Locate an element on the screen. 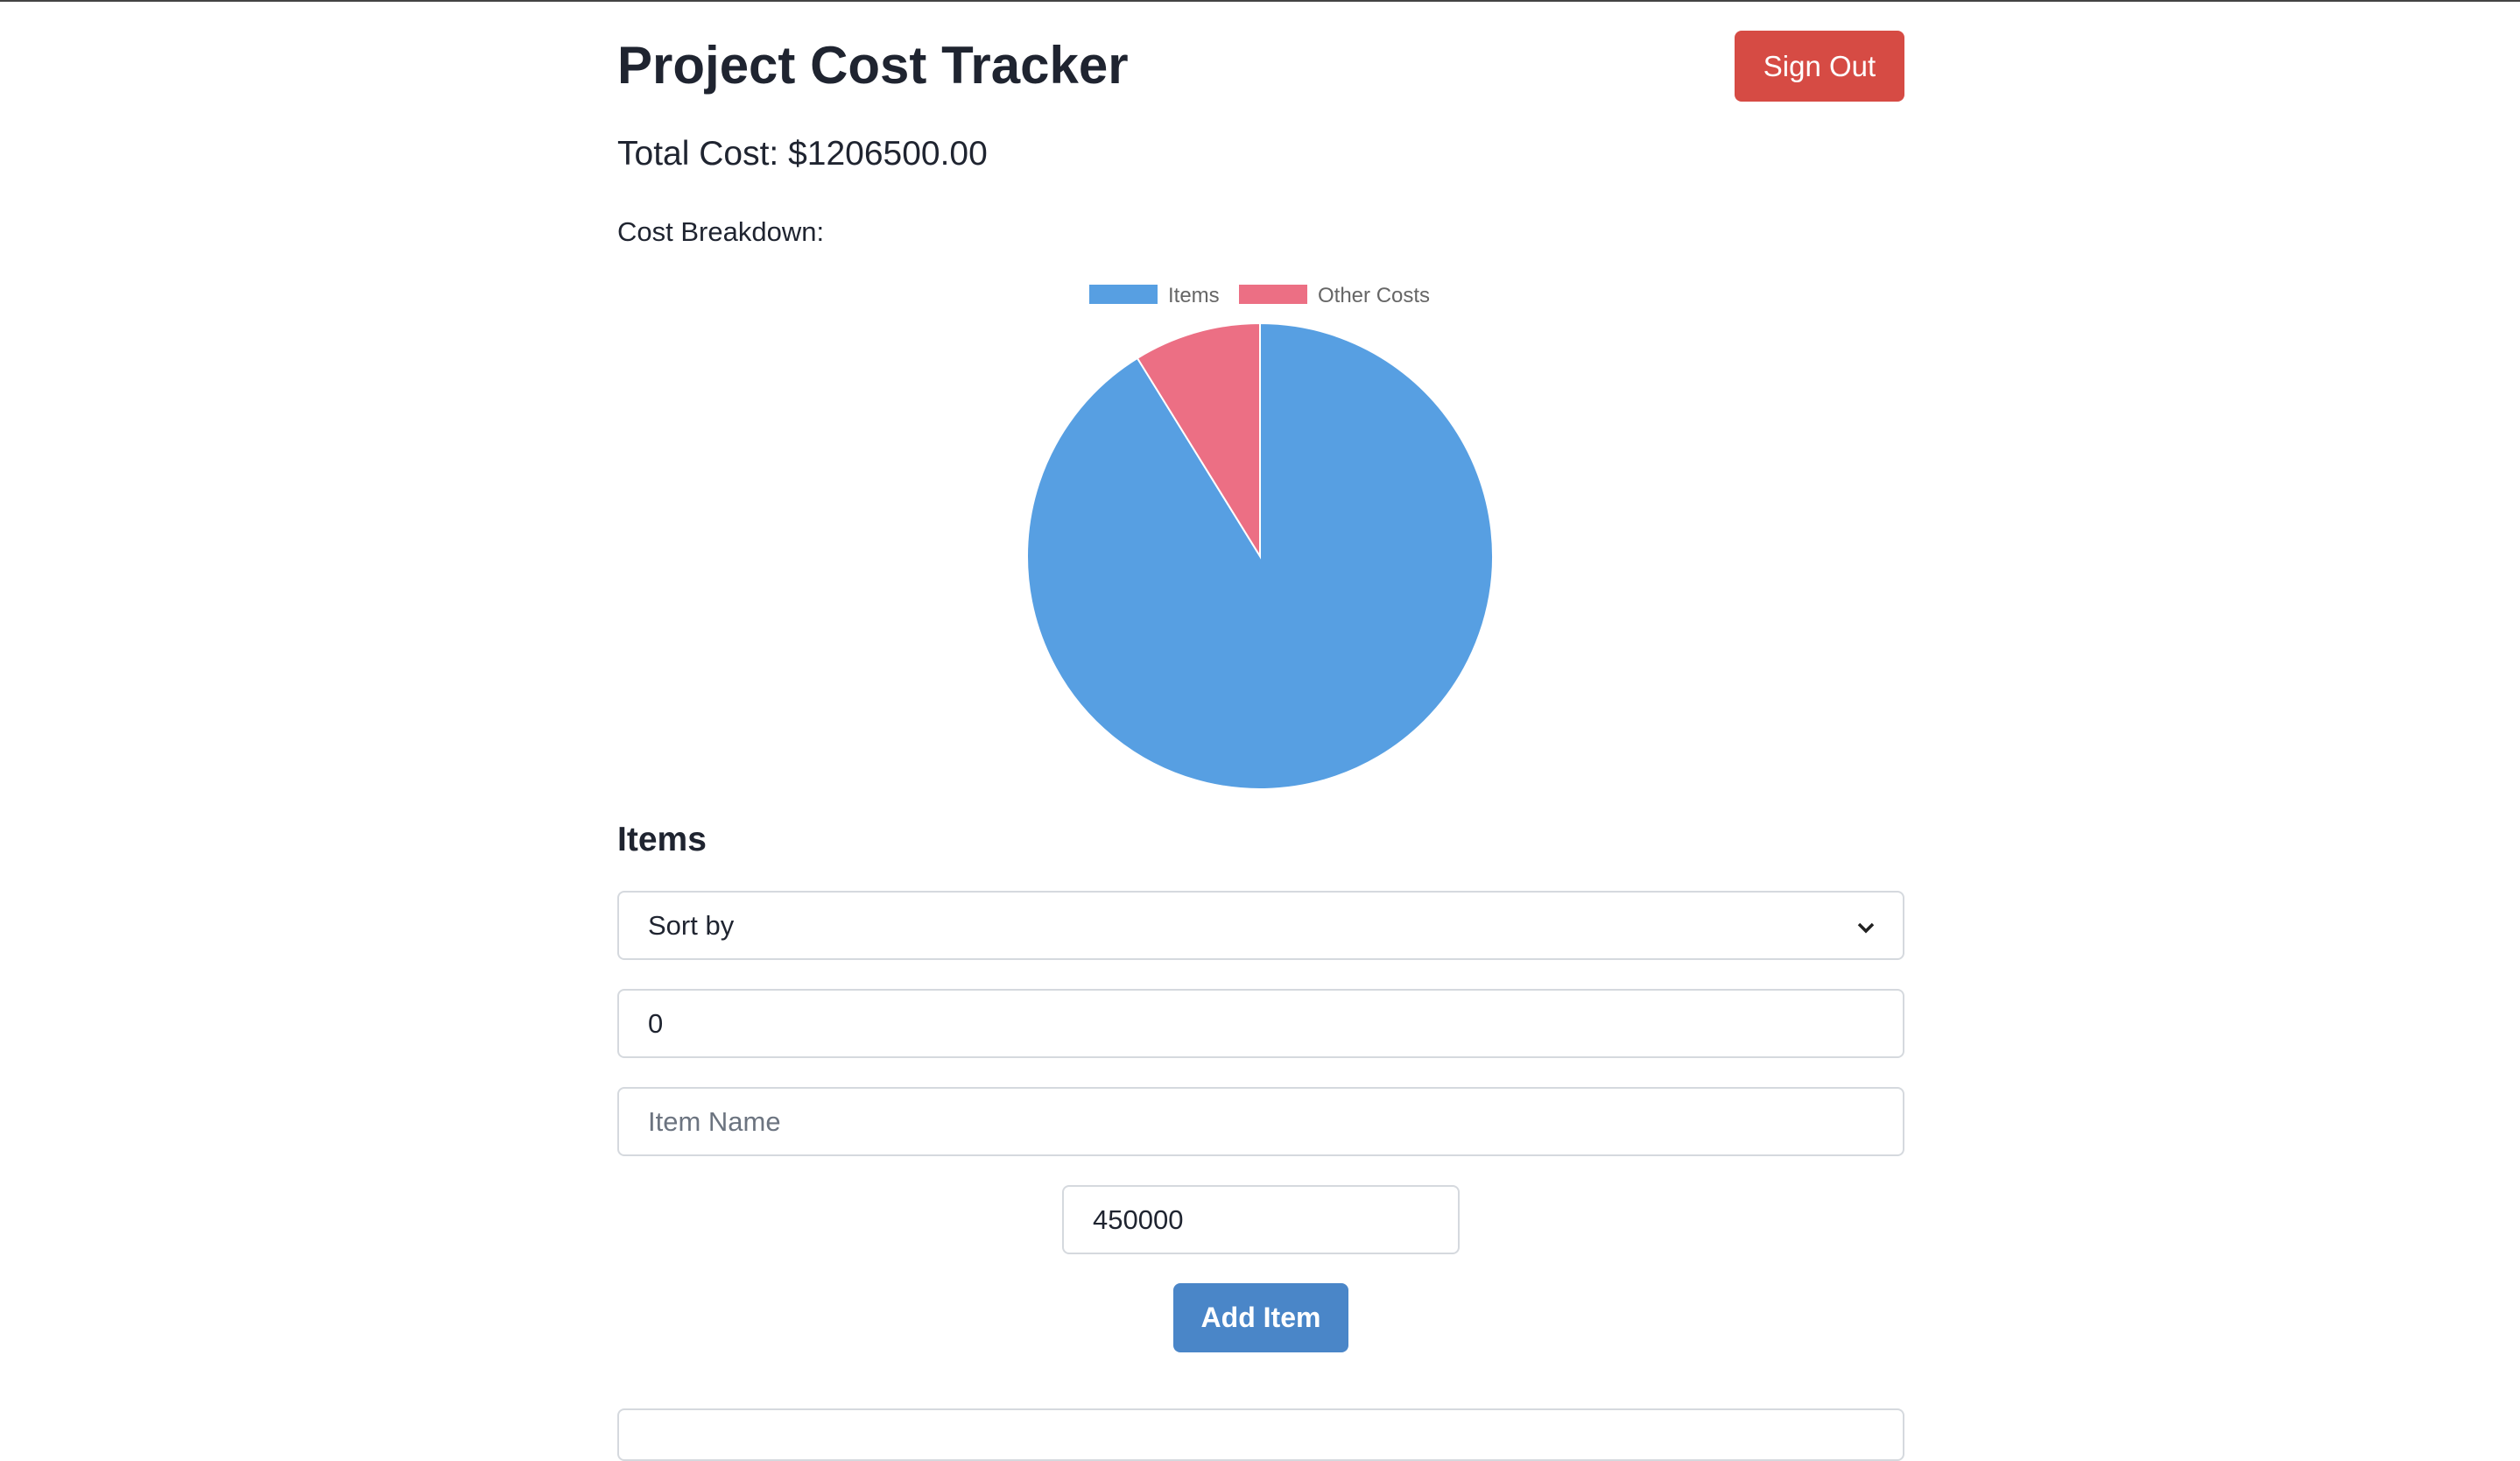 This screenshot has width=2520, height=1461. quantity-input: 0 is located at coordinates (1260, 1024).